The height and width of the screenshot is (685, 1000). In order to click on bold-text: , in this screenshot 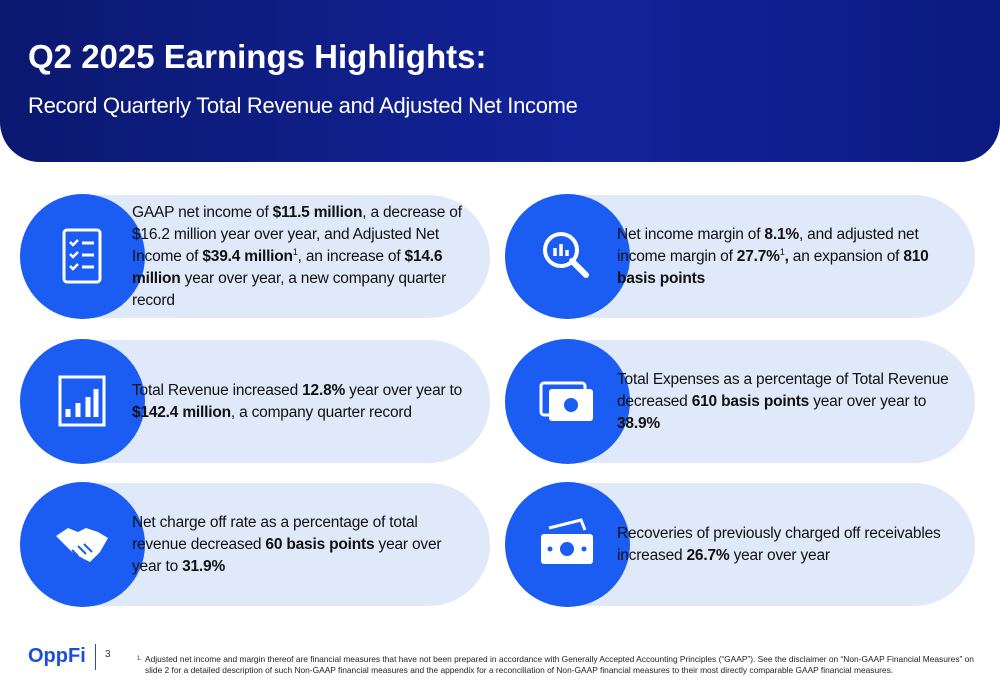, I will do `click(786, 256)`.